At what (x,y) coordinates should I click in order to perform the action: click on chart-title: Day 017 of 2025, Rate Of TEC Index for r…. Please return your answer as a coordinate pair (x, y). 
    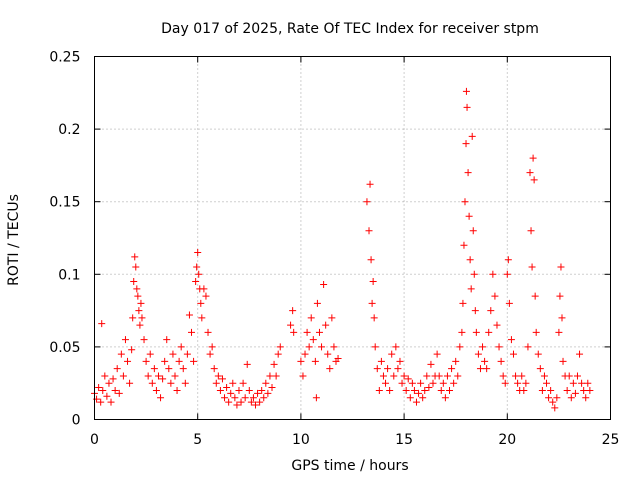
    Looking at the image, I should click on (350, 29).